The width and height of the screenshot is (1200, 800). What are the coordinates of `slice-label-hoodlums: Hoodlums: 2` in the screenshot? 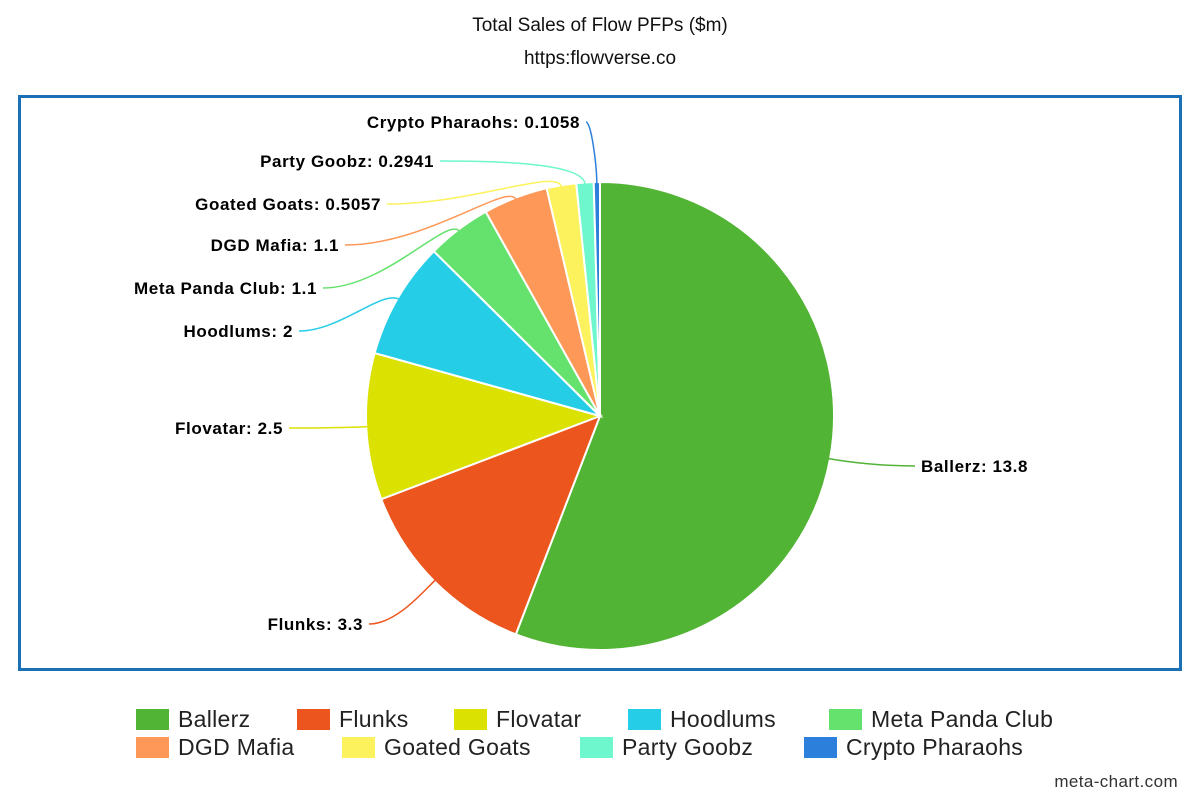 It's located at (238, 331).